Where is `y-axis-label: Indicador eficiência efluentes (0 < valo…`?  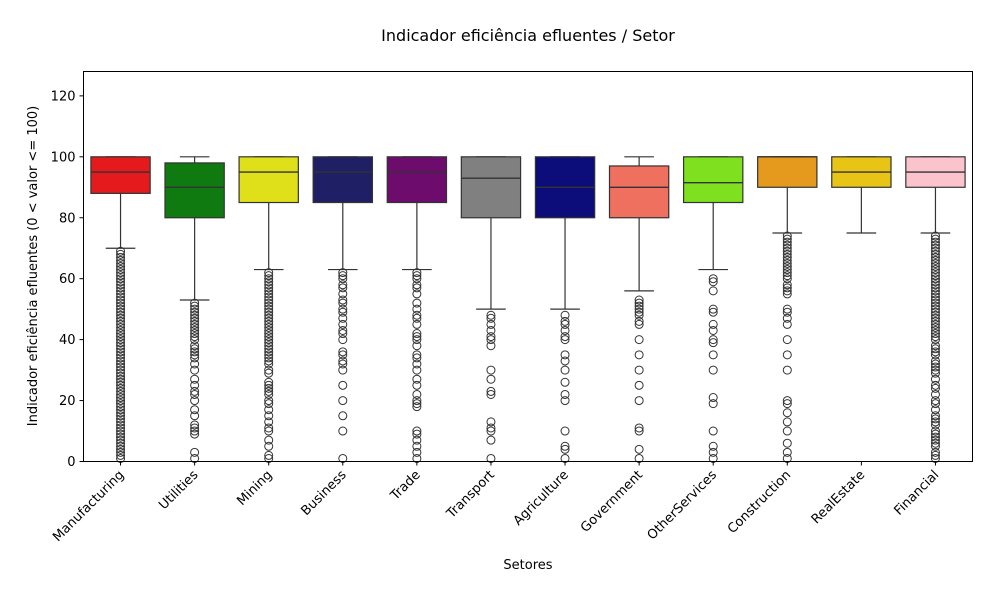
y-axis-label: Indicador eficiência efluentes (0 < valo… is located at coordinates (33, 266).